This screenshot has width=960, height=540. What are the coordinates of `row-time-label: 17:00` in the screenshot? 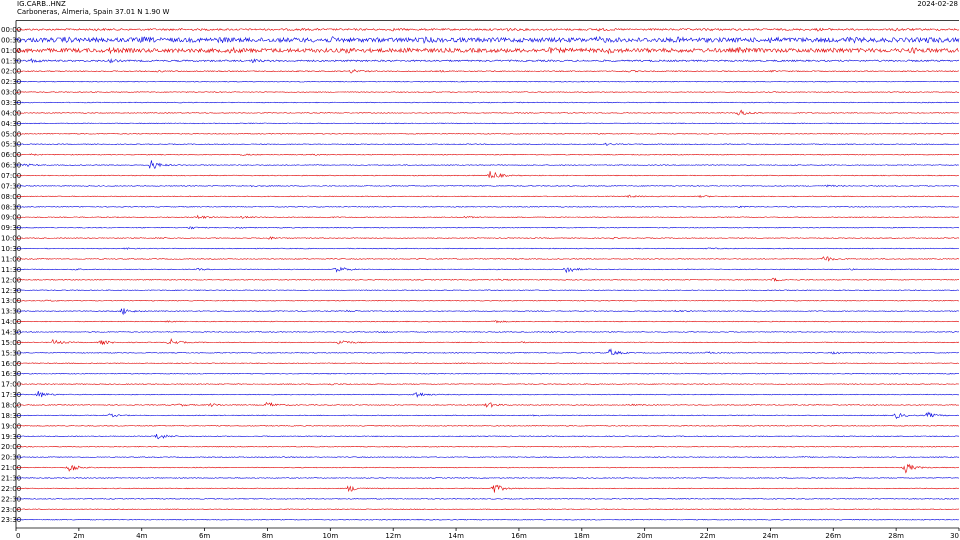 It's located at (11, 385).